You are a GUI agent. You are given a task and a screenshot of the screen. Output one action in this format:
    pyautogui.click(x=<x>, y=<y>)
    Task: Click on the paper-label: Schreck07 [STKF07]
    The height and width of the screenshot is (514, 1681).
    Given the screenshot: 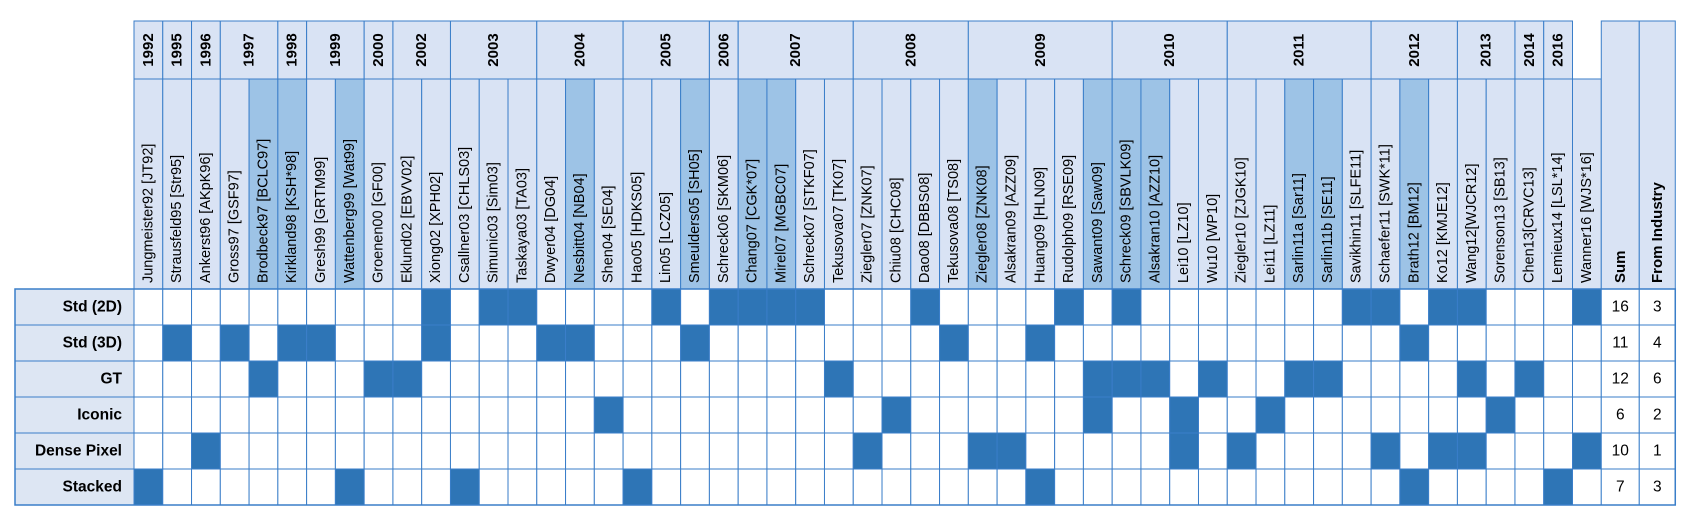 What is the action you would take?
    pyautogui.click(x=810, y=216)
    